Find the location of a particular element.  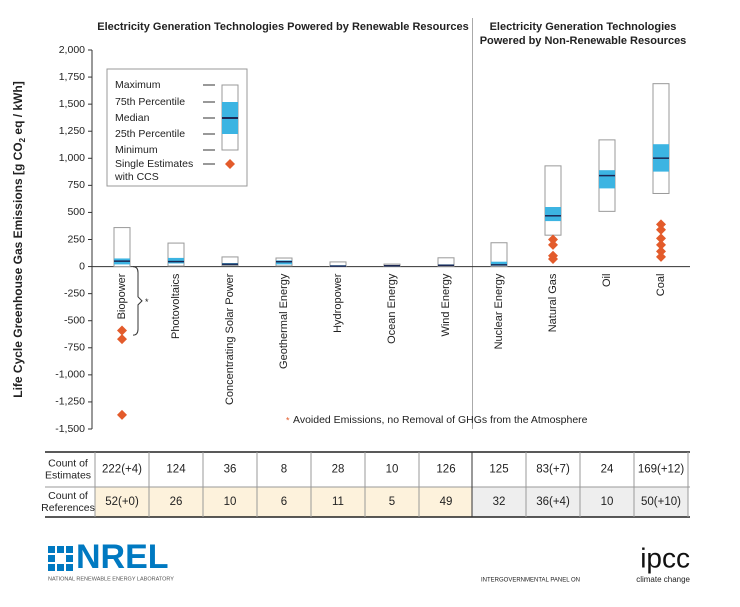

table-cell: 6 is located at coordinates (284, 502).